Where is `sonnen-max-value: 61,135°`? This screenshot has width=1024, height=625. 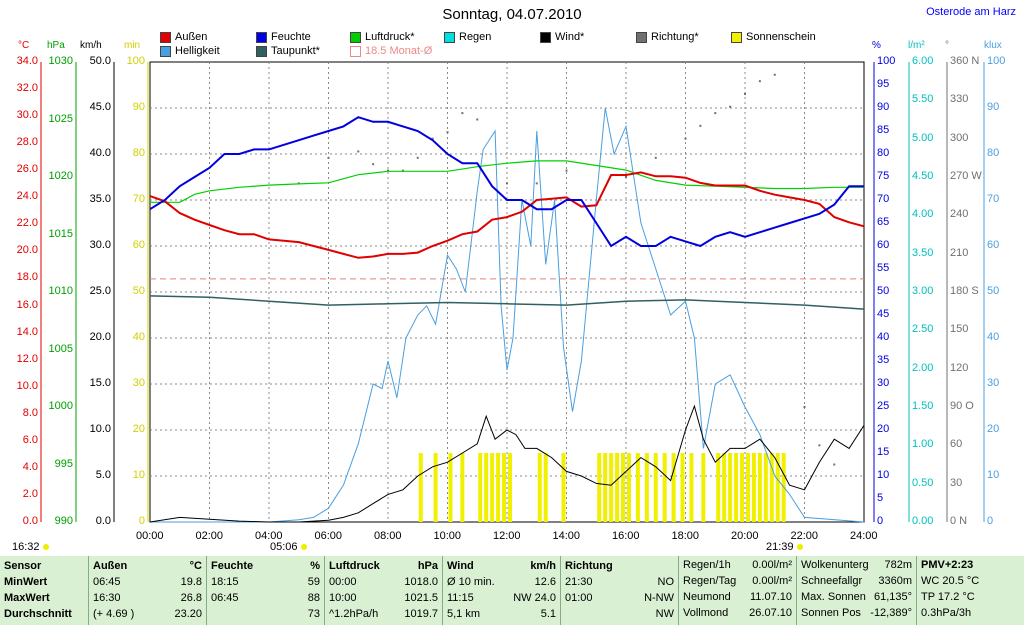 sonnen-max-value: 61,135° is located at coordinates (892, 597).